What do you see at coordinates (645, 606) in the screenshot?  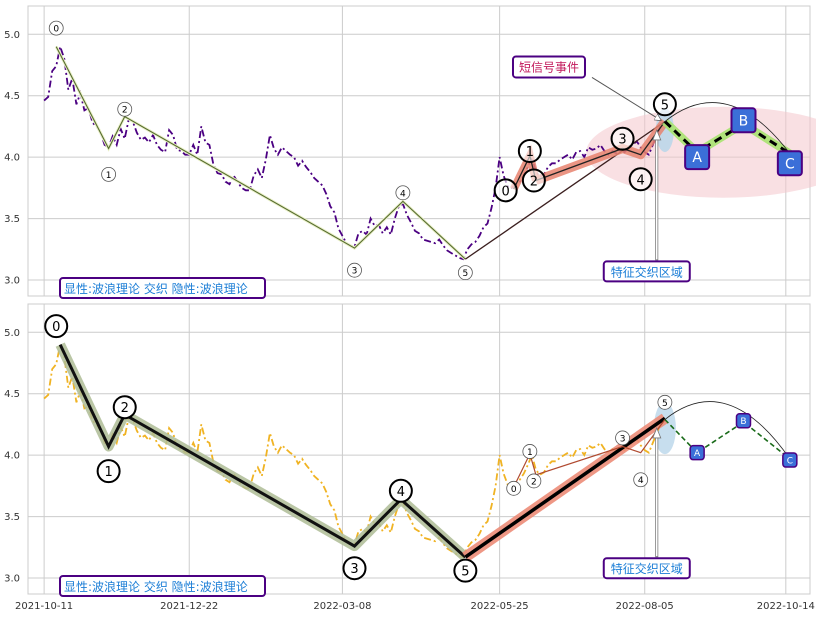 I see `x-tick-label: 2022-08-05` at bounding box center [645, 606].